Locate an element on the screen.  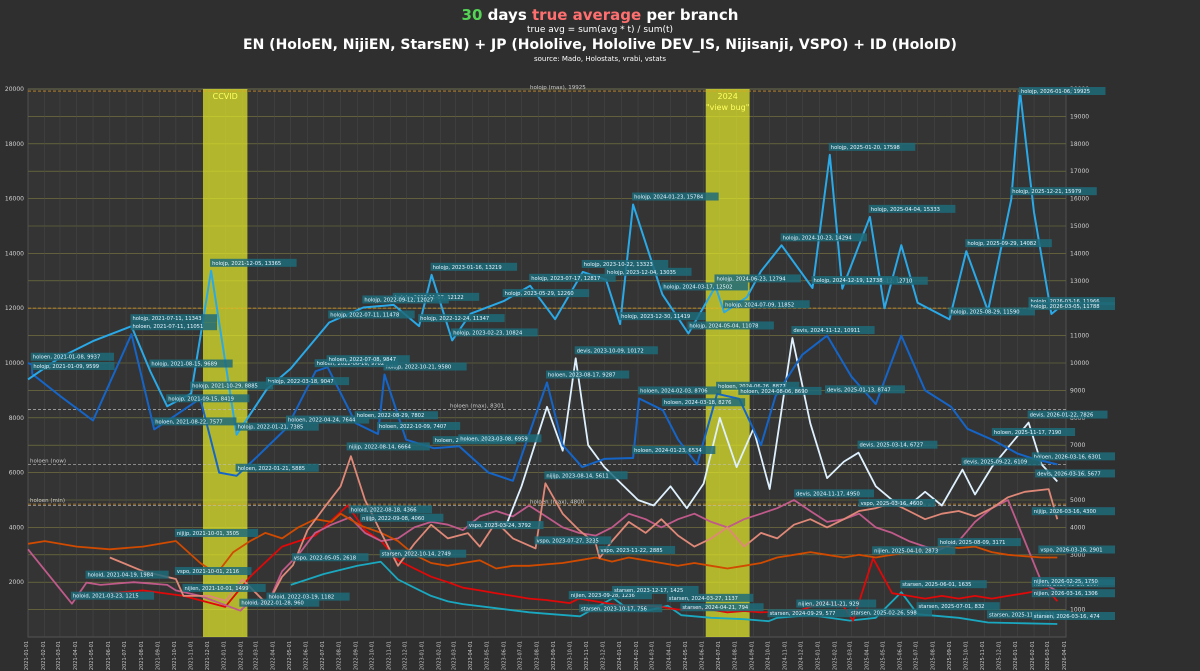
data-label: holojp, 2021-08-15, 9689 is located at coordinates (191, 363).